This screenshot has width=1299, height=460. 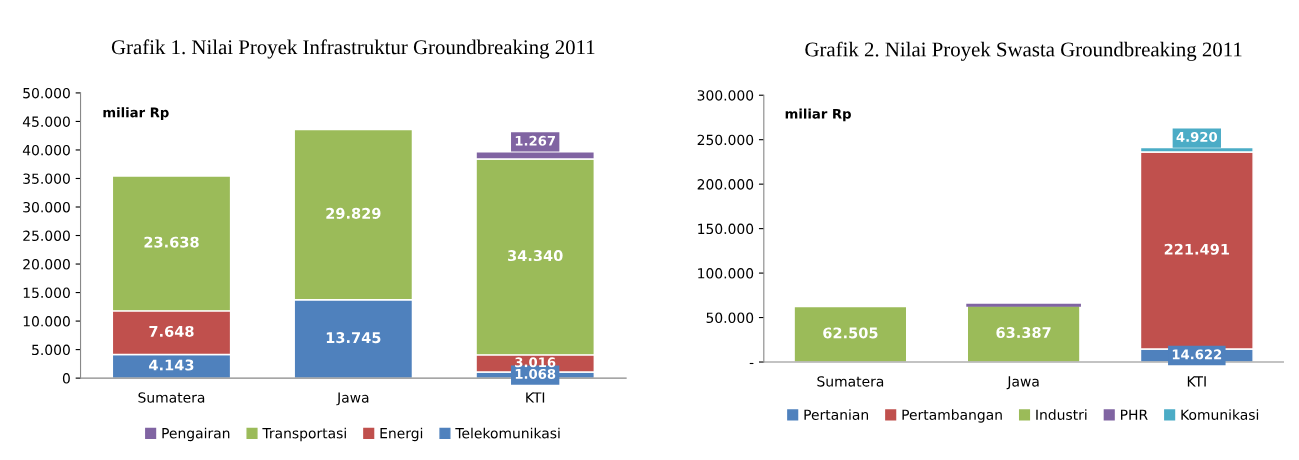 I want to click on y-tick-label: 15.000, so click(x=46, y=293).